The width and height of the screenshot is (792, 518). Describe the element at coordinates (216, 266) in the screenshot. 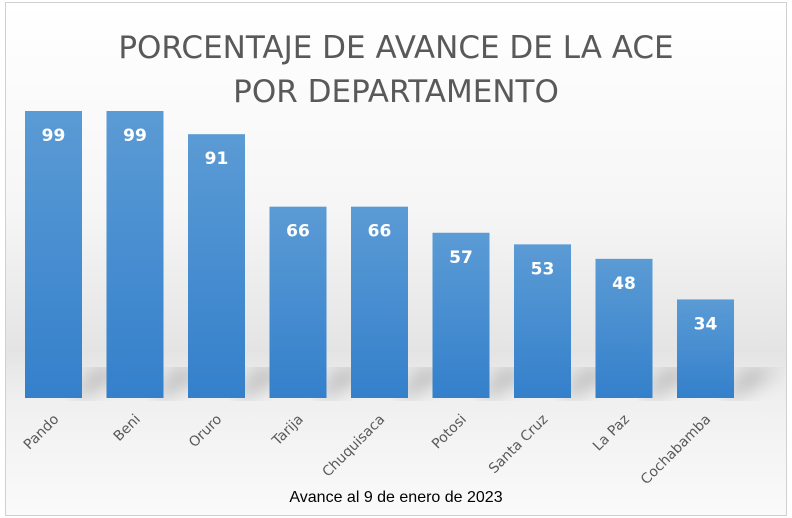

I see `bar-oruro` at that location.